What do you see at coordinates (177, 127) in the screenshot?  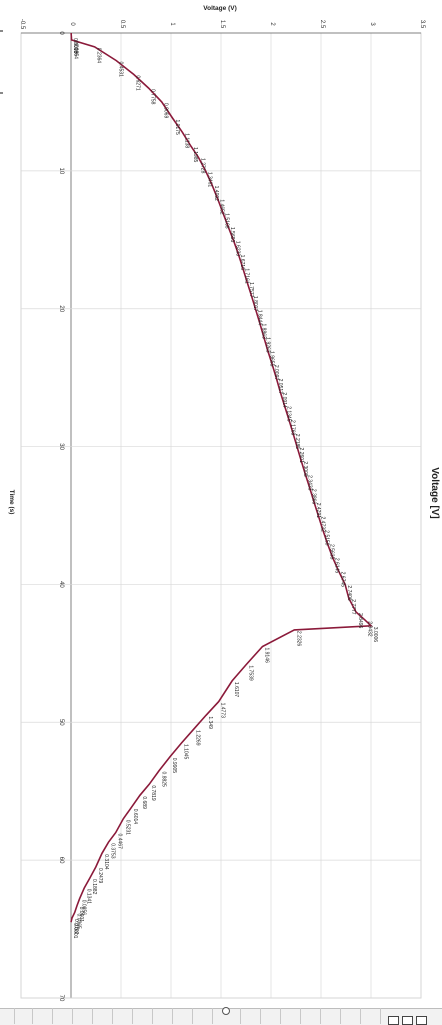 I see `data-label: 1.0175` at bounding box center [177, 127].